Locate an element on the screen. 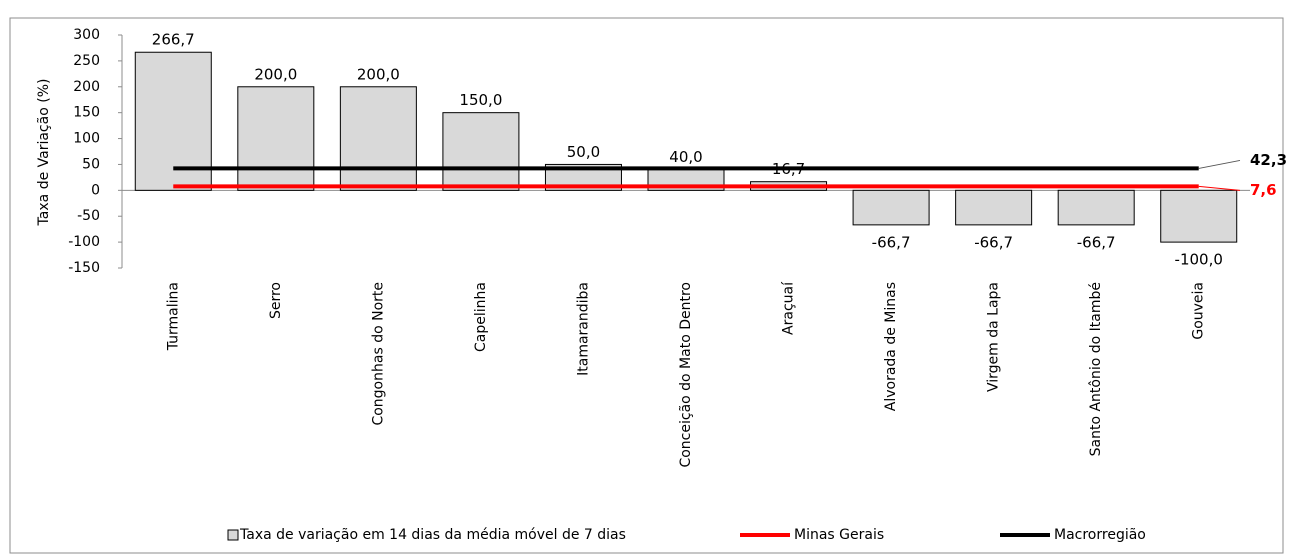  x-tick-label: Congonhas do Norte is located at coordinates (378, 354).